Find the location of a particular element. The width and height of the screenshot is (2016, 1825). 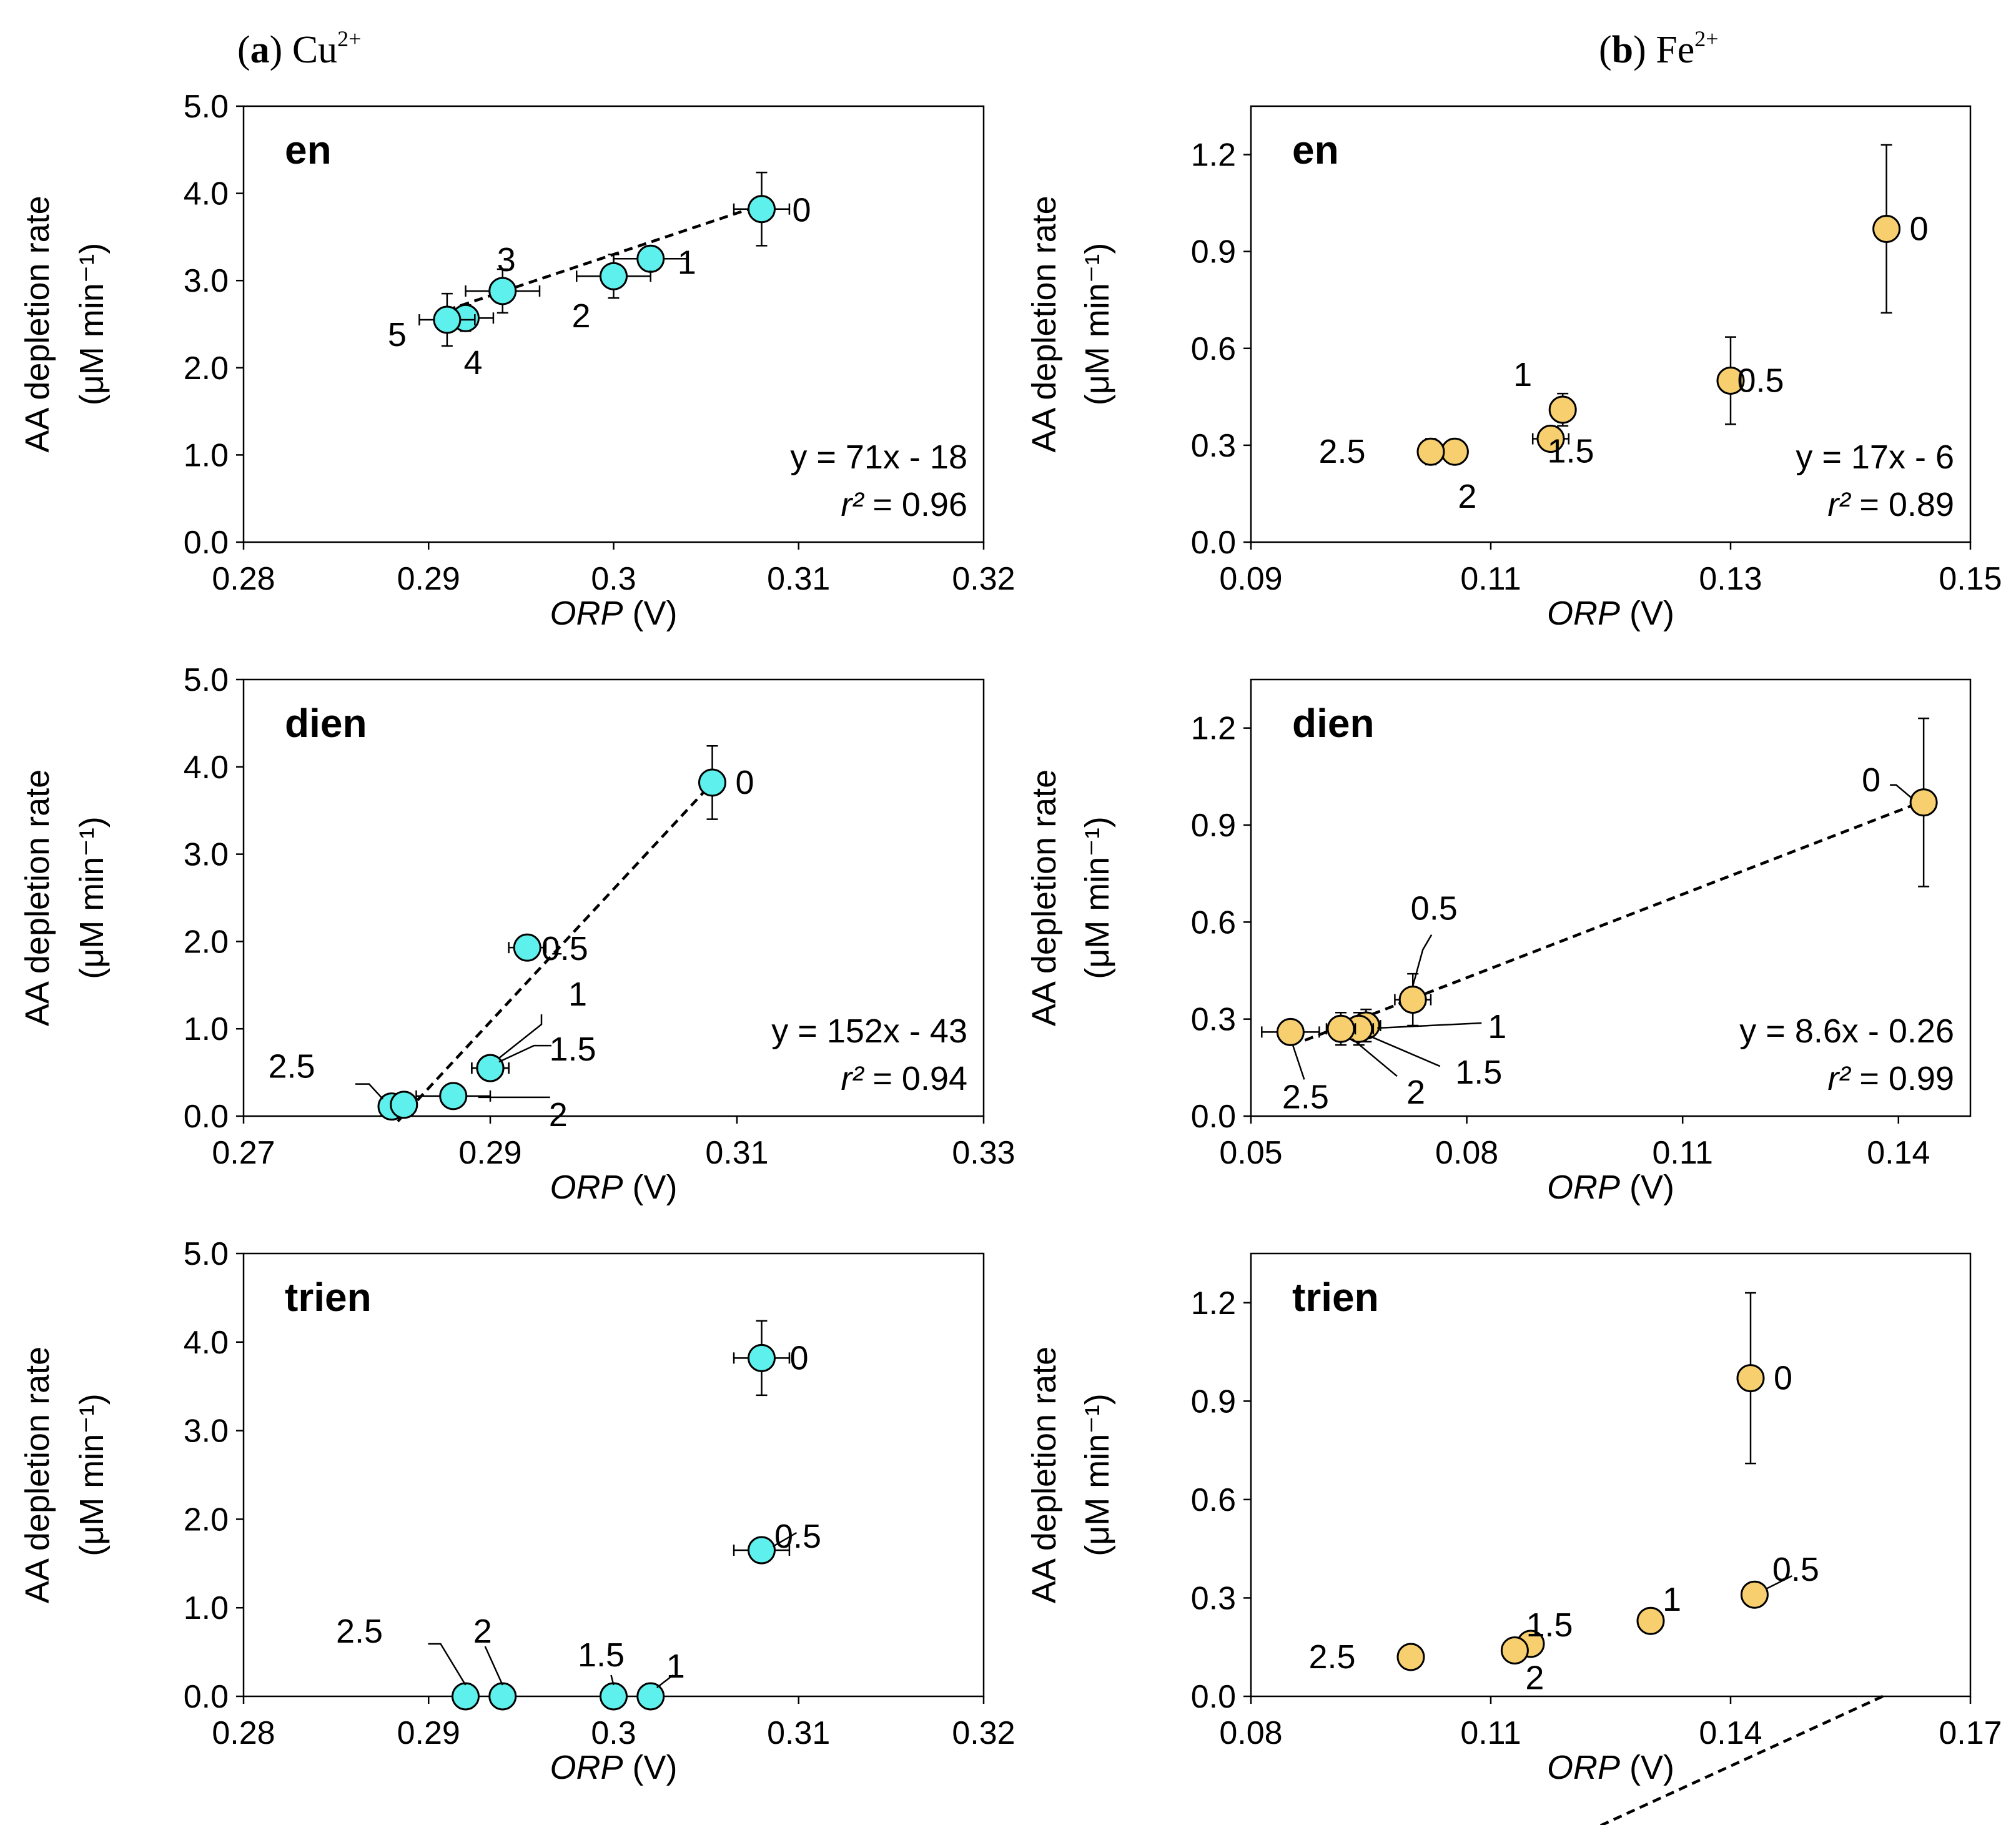

x-tick-label: 0.32 is located at coordinates (984, 1733).